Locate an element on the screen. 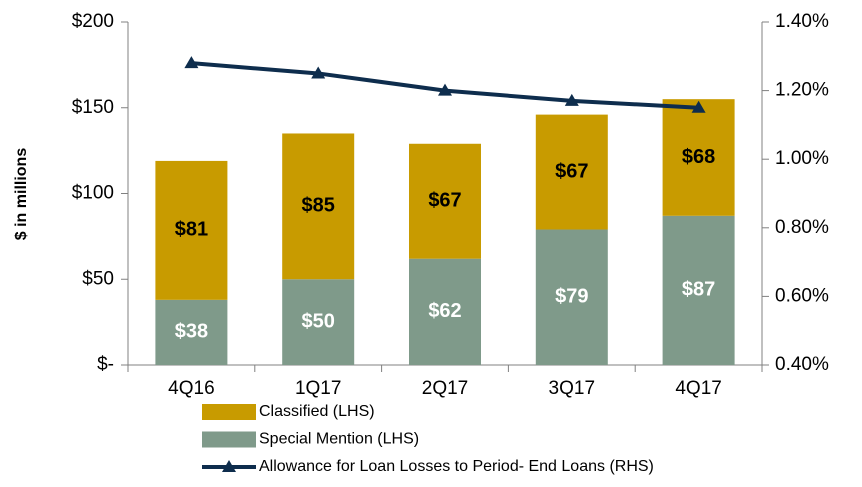 The height and width of the screenshot is (487, 862). data-label: $85 is located at coordinates (318, 206).